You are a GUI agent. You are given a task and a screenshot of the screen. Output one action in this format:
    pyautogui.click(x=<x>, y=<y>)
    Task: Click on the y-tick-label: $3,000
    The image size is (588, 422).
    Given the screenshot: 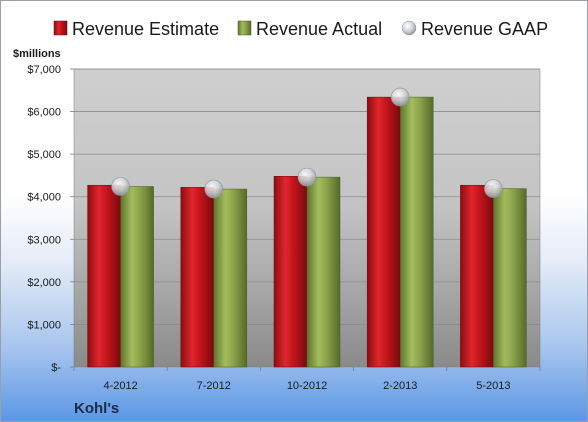 What is the action you would take?
    pyautogui.click(x=44, y=240)
    